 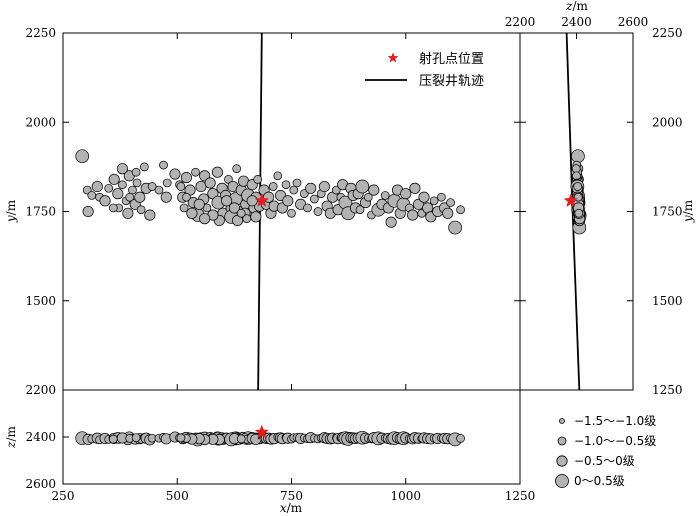 What do you see at coordinates (615, 421) in the screenshot?
I see `magnitude-legend-label-0: −1.5～−1.0级` at bounding box center [615, 421].